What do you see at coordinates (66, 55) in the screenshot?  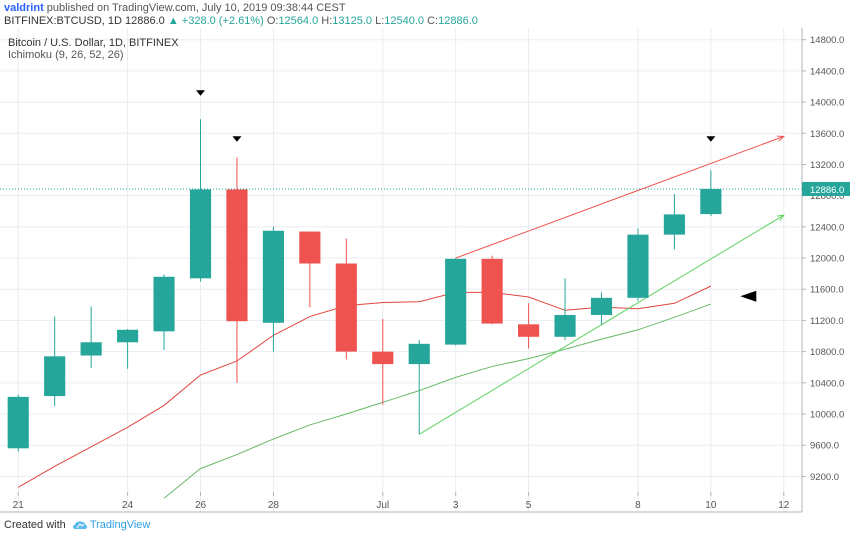 I see `indicator-legend: Ichimoku (9, 26, 52, 26)` at bounding box center [66, 55].